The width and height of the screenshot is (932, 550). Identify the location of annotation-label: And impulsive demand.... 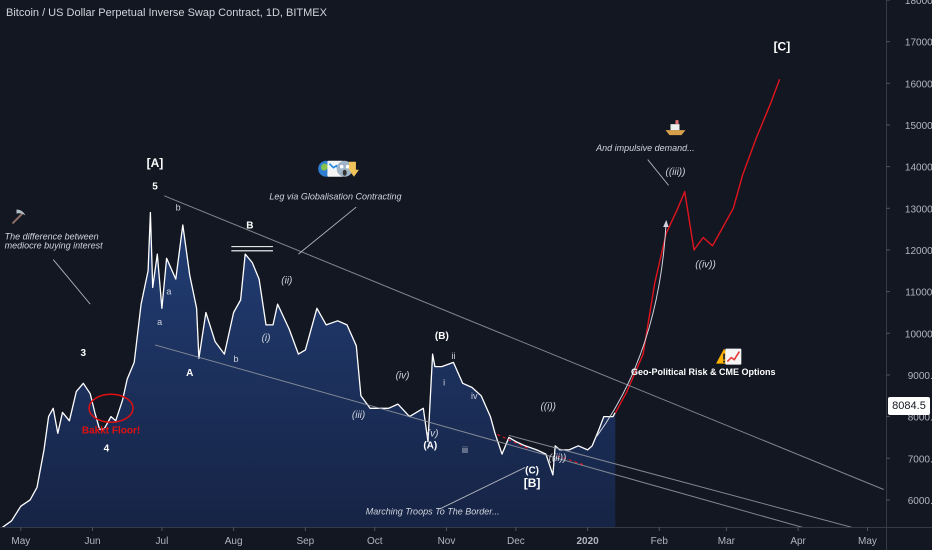
(645, 148).